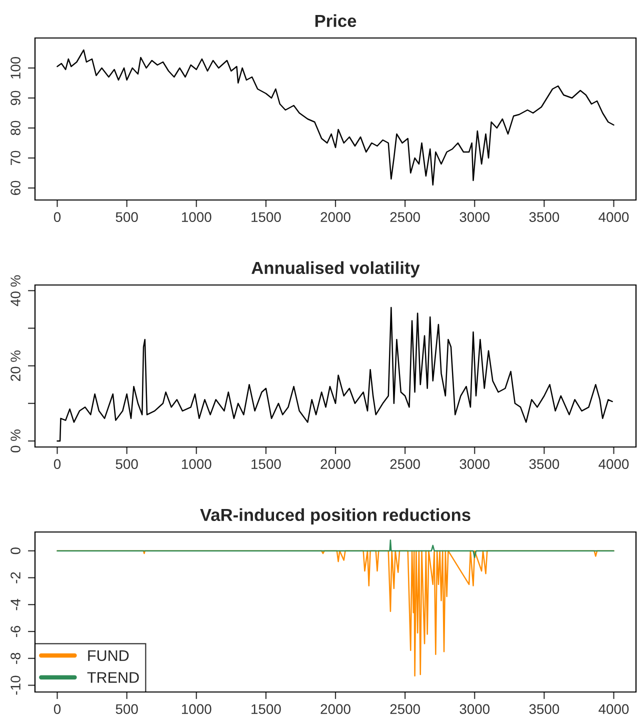  What do you see at coordinates (108, 655) in the screenshot?
I see `legend-label: FUND` at bounding box center [108, 655].